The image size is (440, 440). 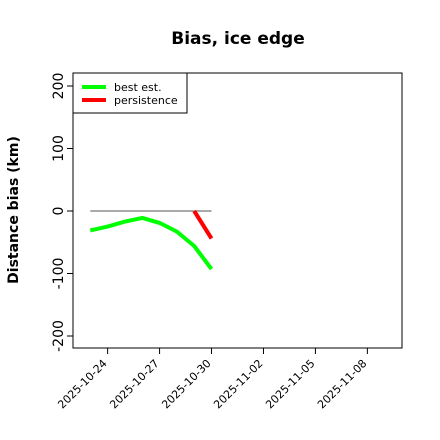 I want to click on x-tick-label: 2025-10-30, so click(x=186, y=384).